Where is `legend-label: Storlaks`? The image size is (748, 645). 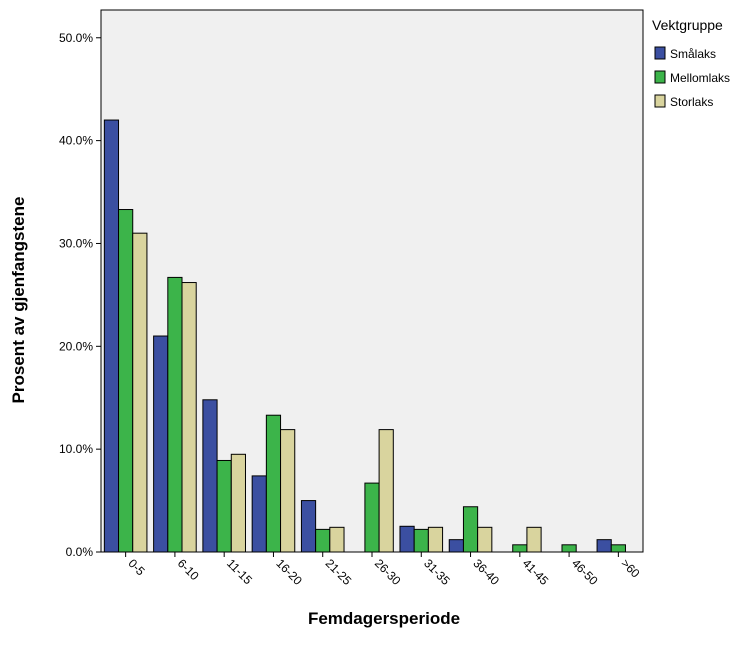 legend-label: Storlaks is located at coordinates (691, 102).